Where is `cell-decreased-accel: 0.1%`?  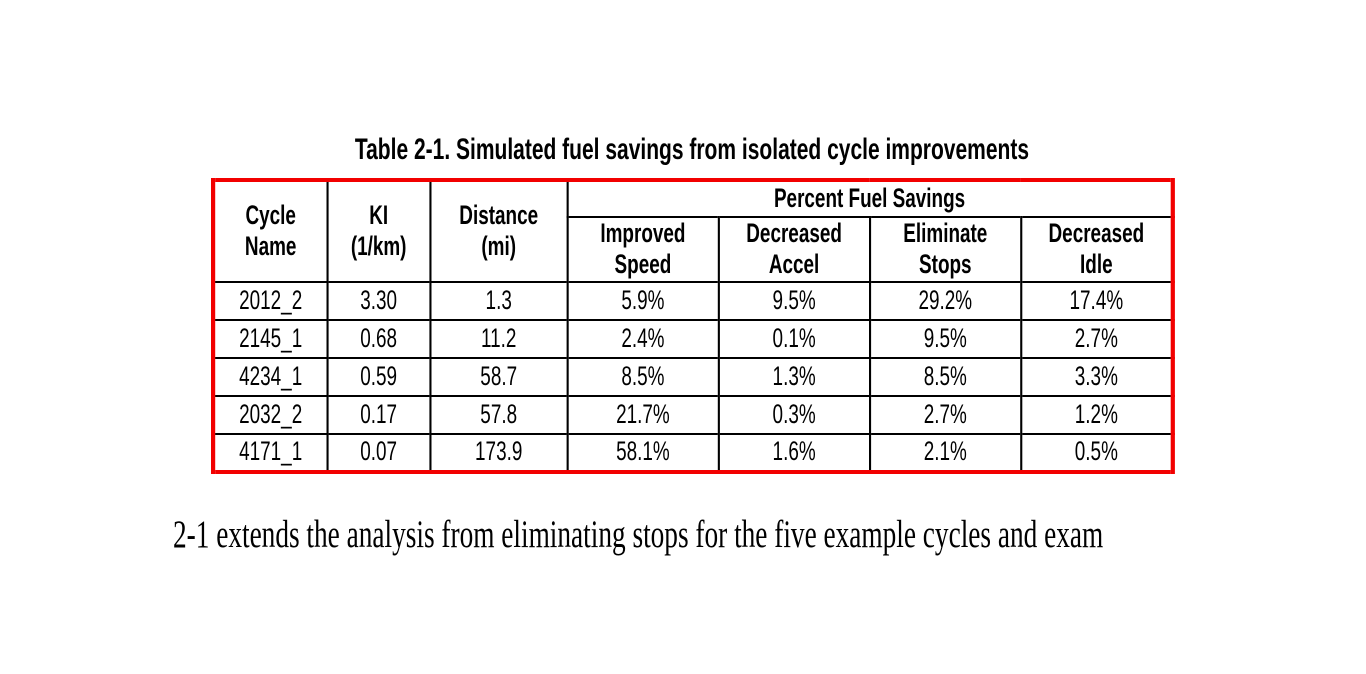
cell-decreased-accel: 0.1% is located at coordinates (794, 338).